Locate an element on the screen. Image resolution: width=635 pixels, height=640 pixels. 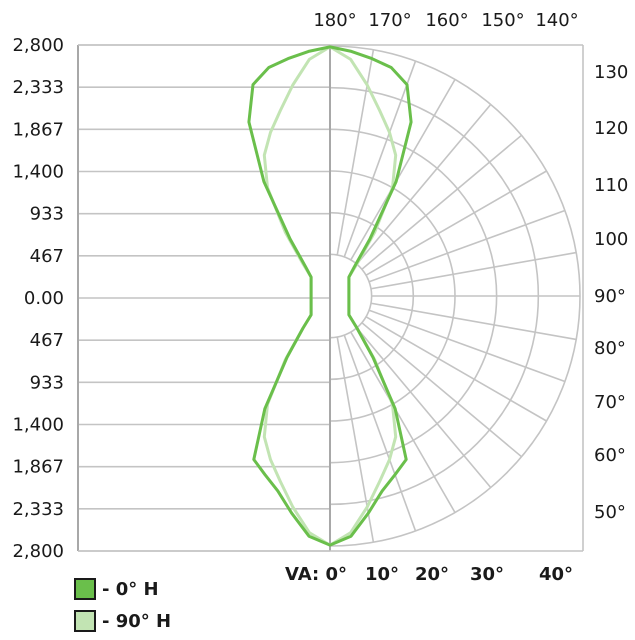
right-angle-label: 100 is located at coordinates (611, 239).